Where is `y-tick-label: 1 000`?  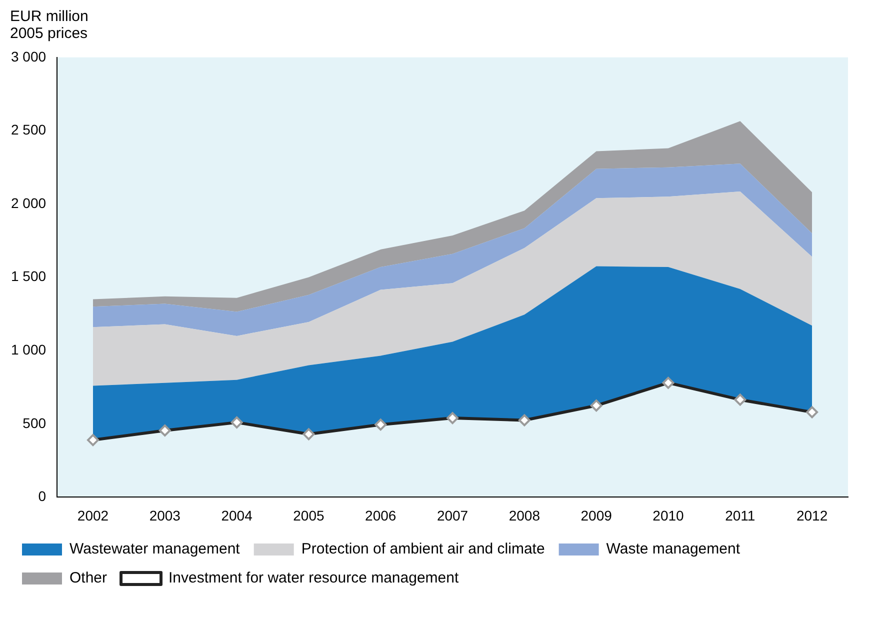 y-tick-label: 1 000 is located at coordinates (28, 349).